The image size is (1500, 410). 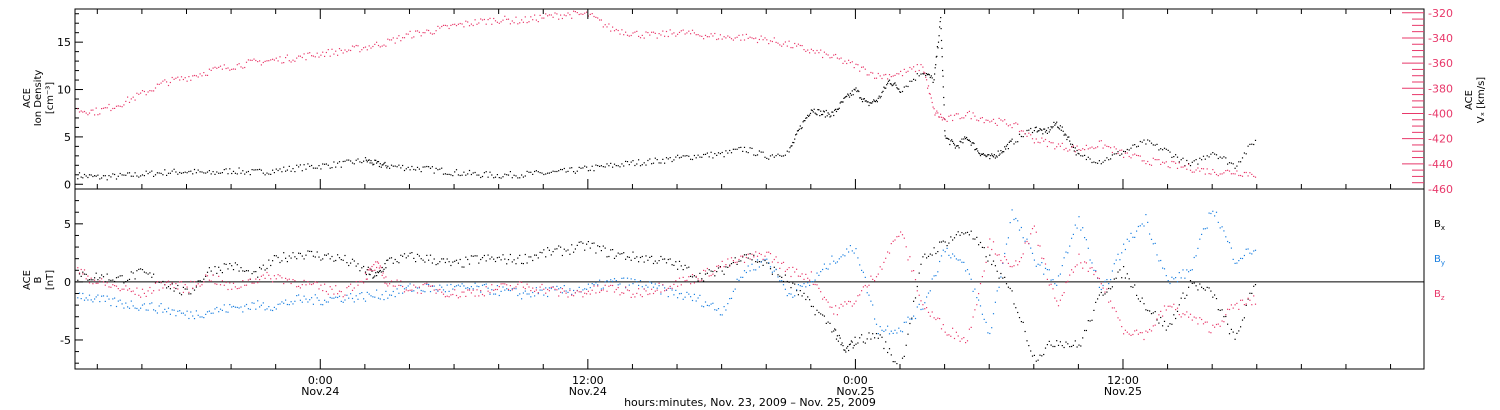 What do you see at coordinates (320, 391) in the screenshot?
I see `x-tick-date-label: Nov.24` at bounding box center [320, 391].